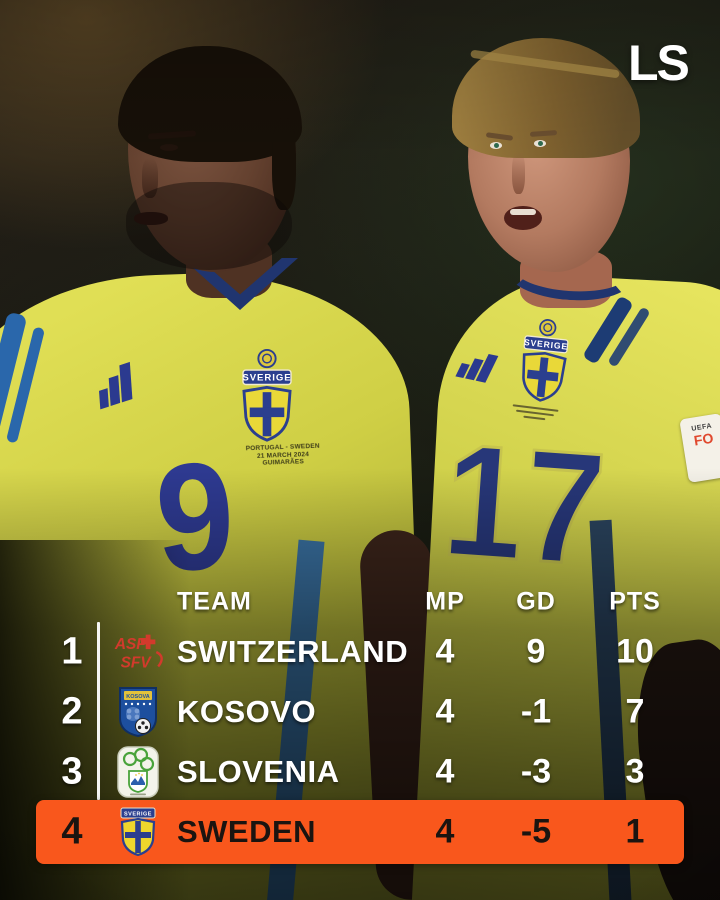 This screenshot has width=720, height=900. Describe the element at coordinates (360, 712) in the screenshot. I see `table-row: 2 KOSOVA KOSOVO 4 -1 7` at that location.